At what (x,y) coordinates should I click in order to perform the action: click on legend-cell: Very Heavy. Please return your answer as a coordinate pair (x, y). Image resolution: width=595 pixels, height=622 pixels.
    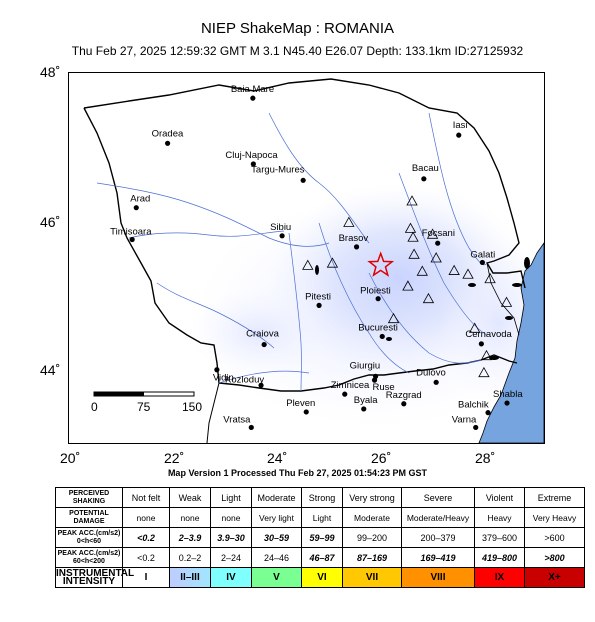
    Looking at the image, I should click on (554, 517).